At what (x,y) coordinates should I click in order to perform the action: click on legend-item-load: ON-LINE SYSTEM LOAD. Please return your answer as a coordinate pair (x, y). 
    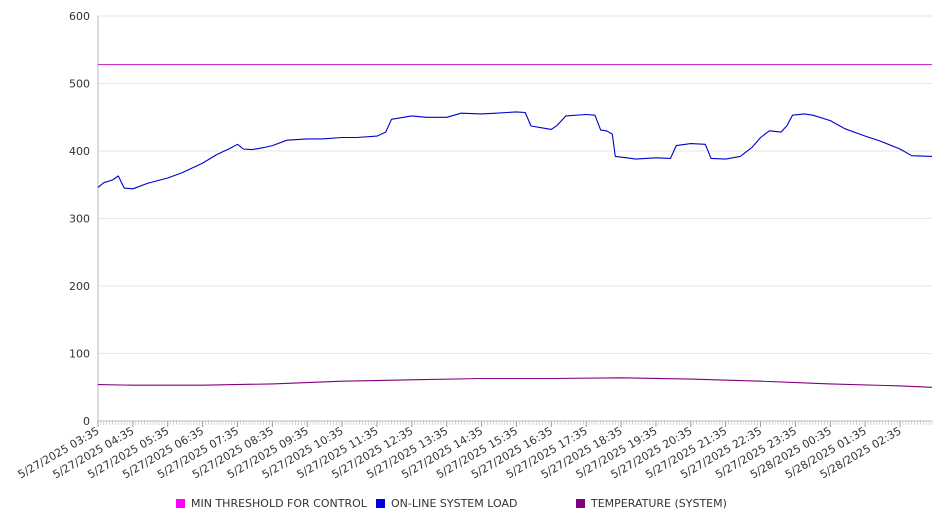
    Looking at the image, I should click on (446, 503).